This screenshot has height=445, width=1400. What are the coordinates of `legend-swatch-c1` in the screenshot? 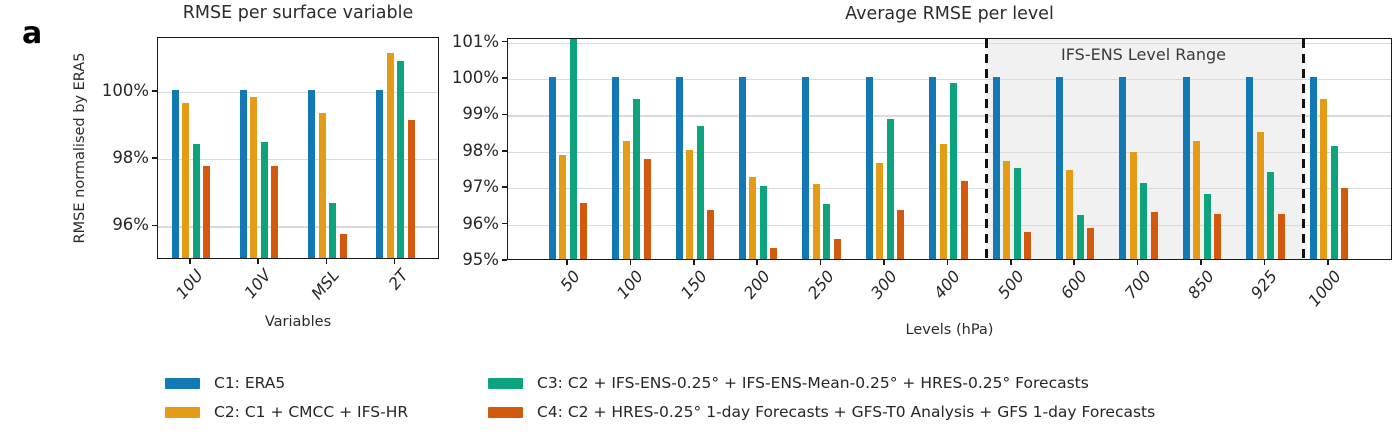 It's located at (182, 383).